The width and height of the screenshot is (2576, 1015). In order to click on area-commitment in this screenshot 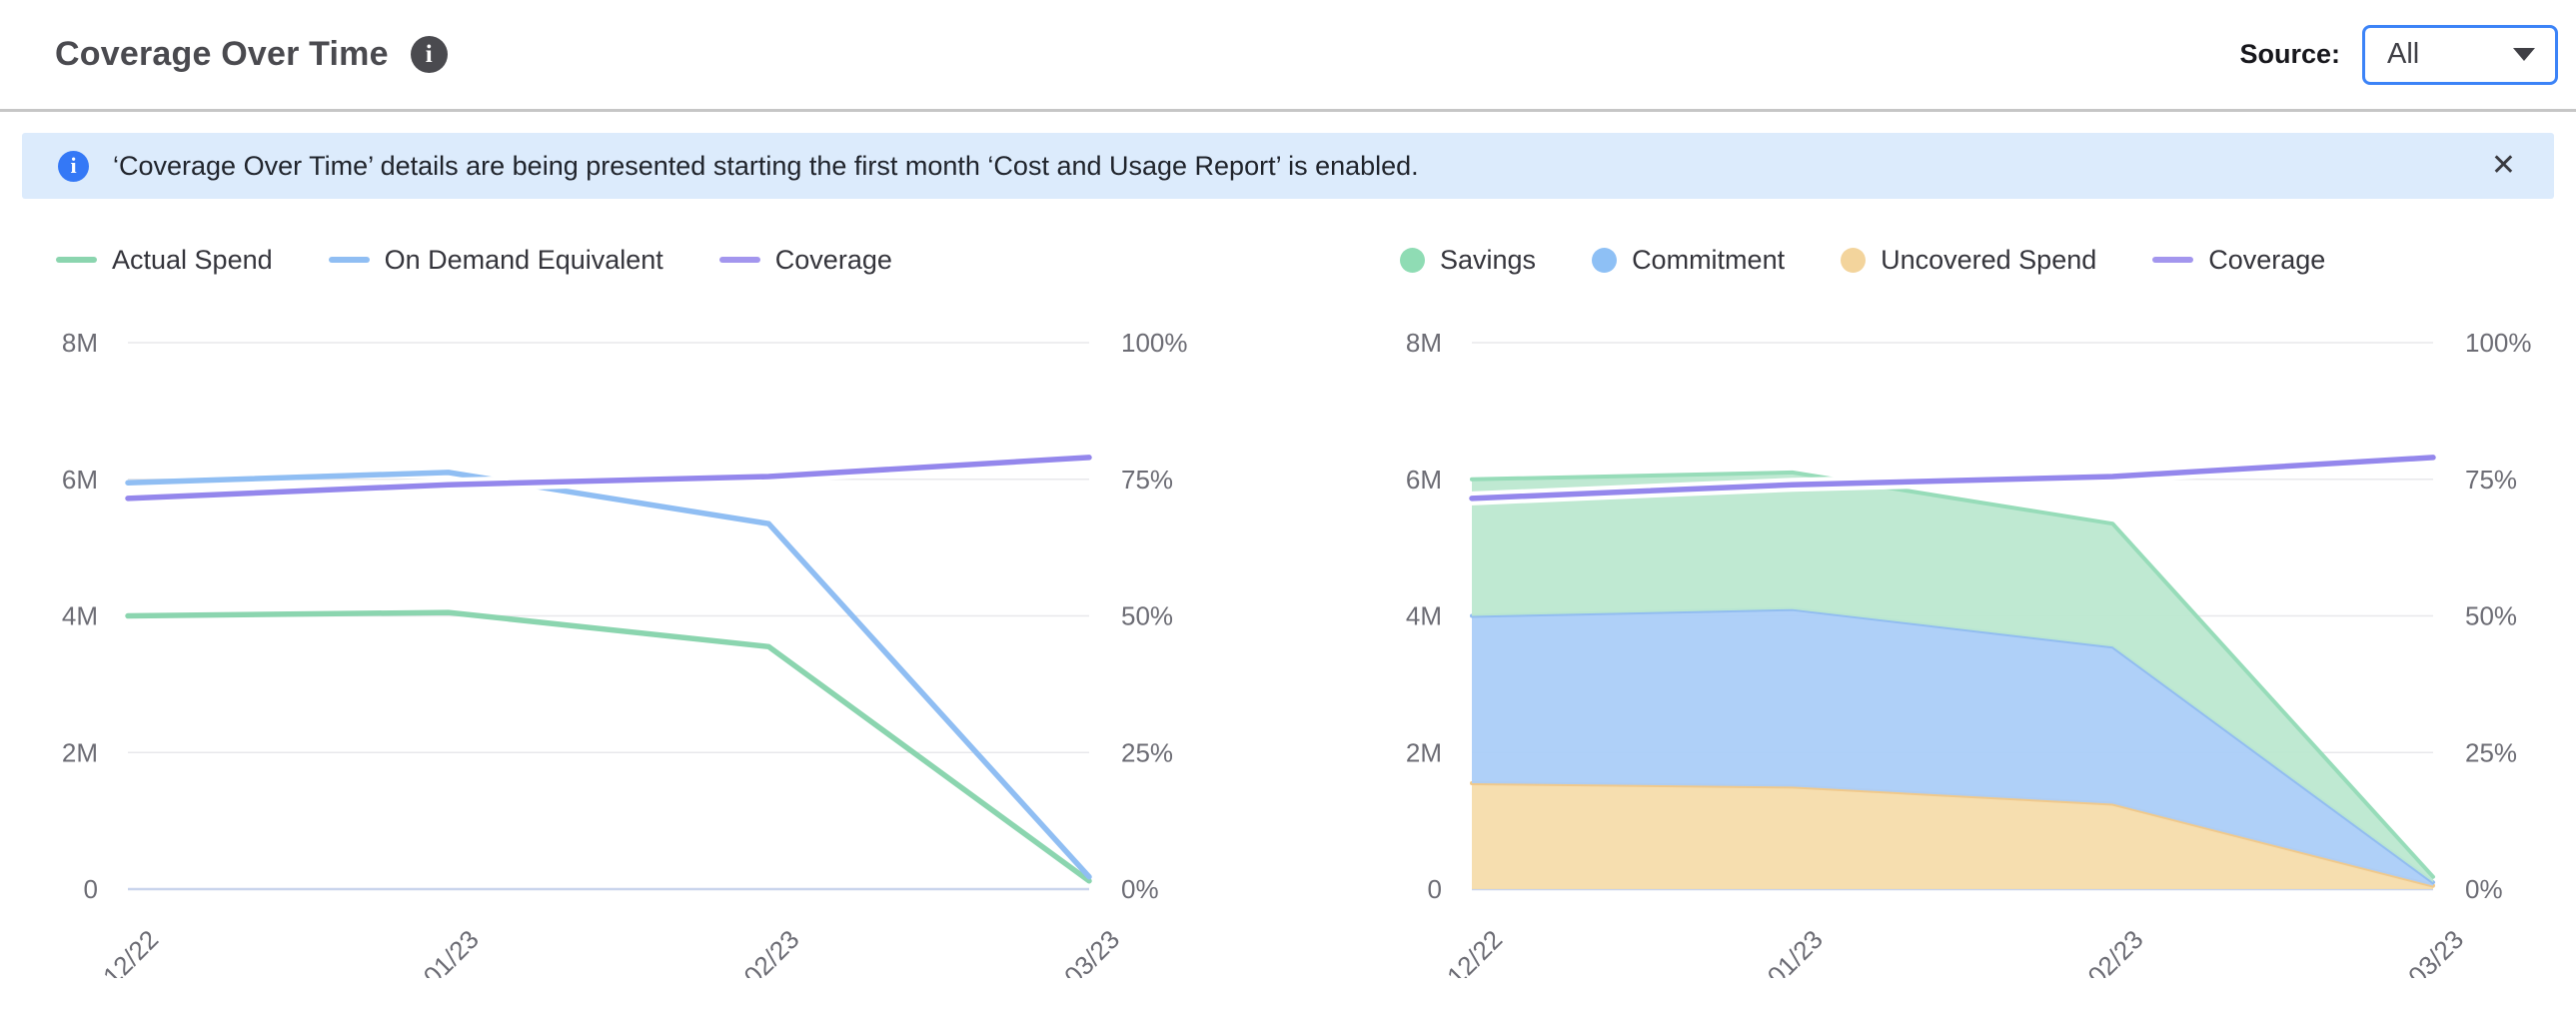, I will do `click(1952, 747)`.